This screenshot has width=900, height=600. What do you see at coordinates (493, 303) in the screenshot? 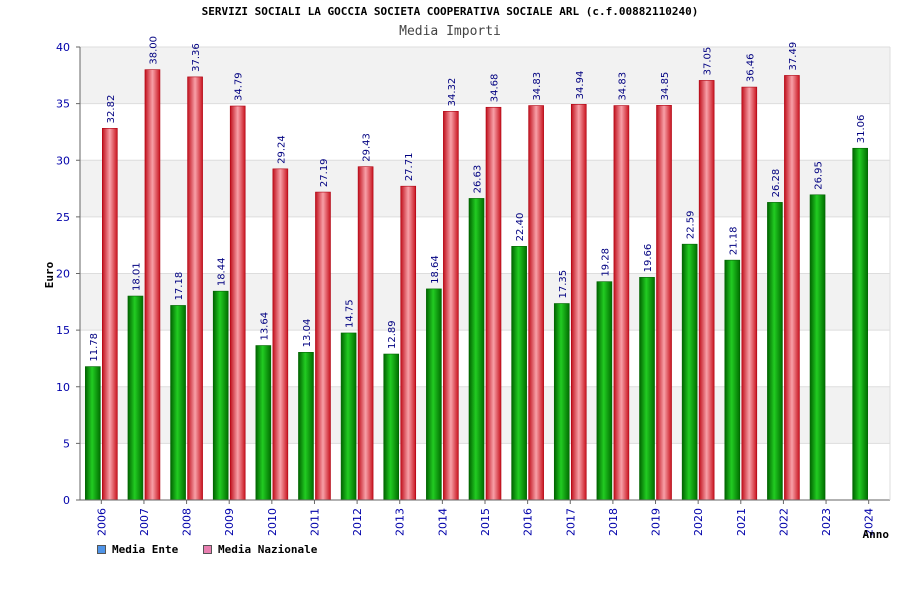
I see `bar-media-nazionale-2015` at bounding box center [493, 303].